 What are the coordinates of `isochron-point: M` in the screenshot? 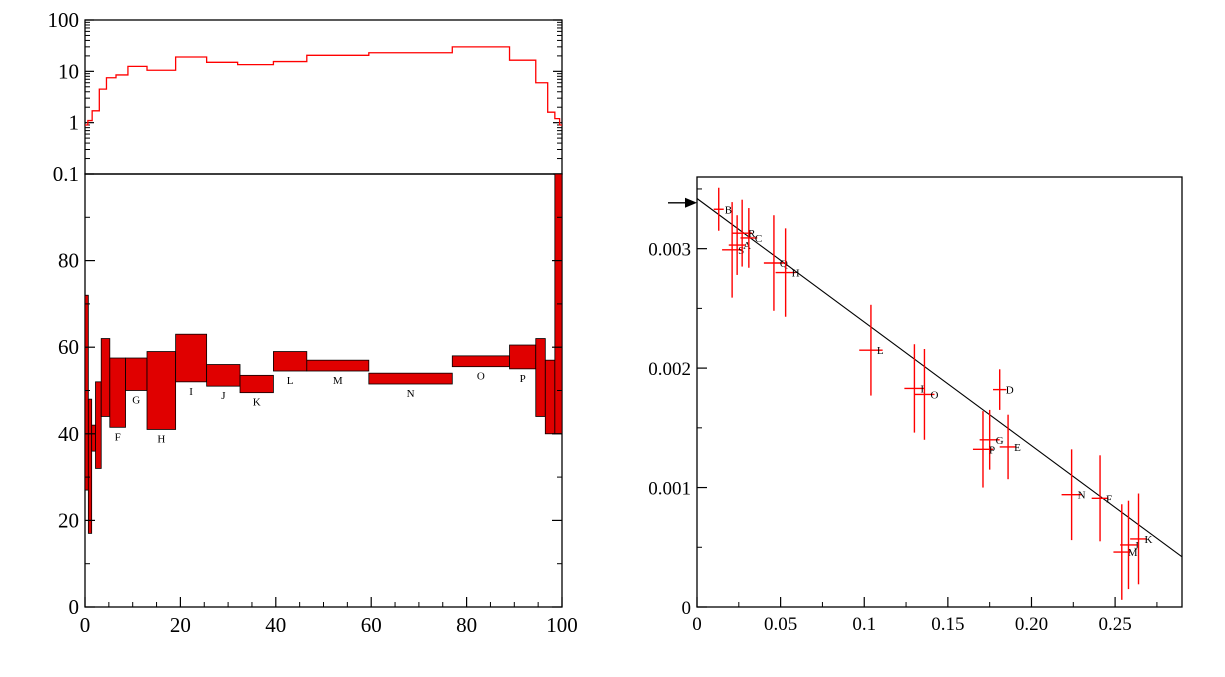 It's located at (1125, 552).